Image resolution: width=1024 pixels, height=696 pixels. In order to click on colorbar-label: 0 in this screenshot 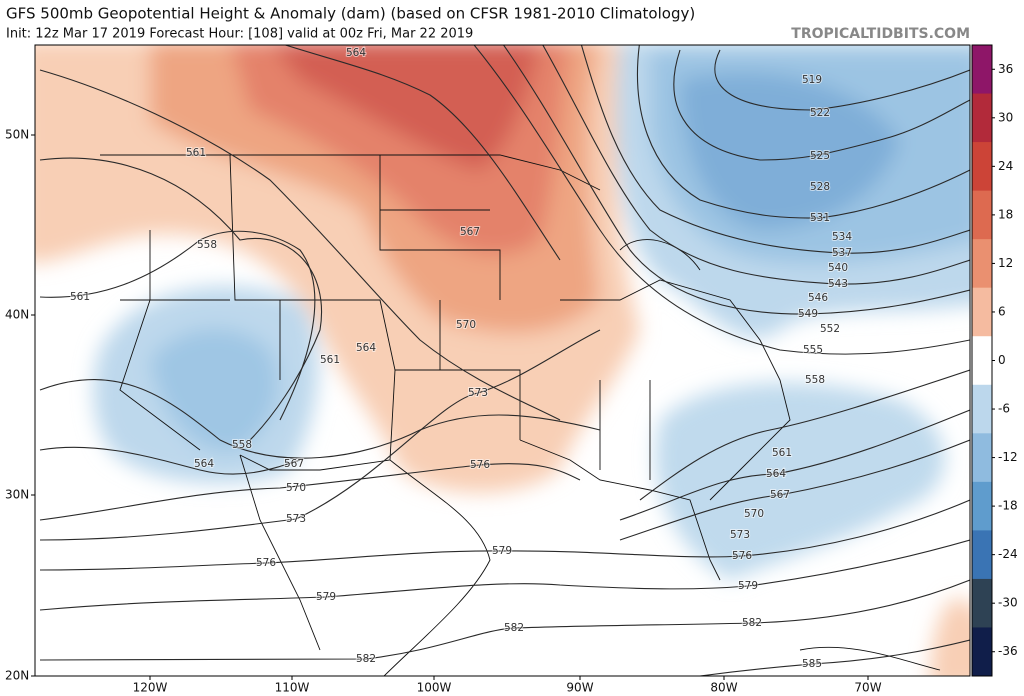, I will do `click(1002, 360)`.